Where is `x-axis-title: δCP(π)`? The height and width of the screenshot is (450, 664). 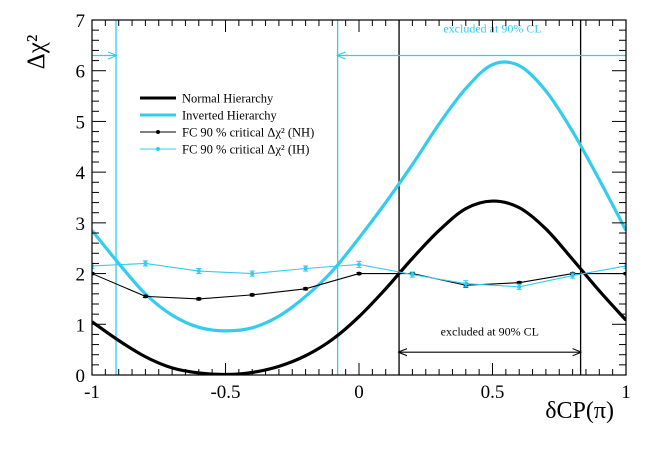 x-axis-title: δCP(π) is located at coordinates (579, 411).